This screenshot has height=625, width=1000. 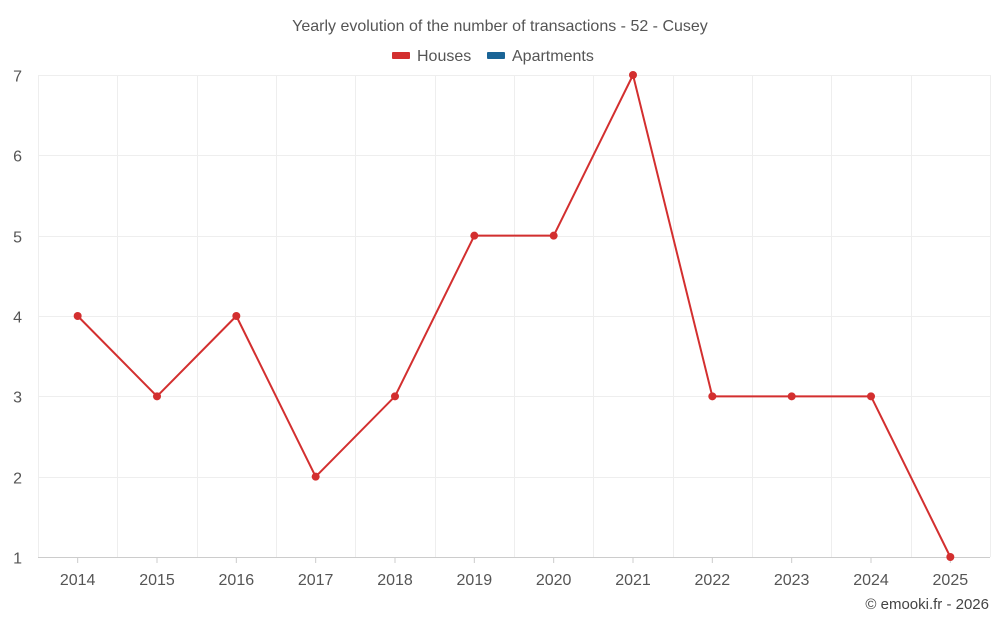 I want to click on legend-swatch-apartments, so click(x=496, y=55).